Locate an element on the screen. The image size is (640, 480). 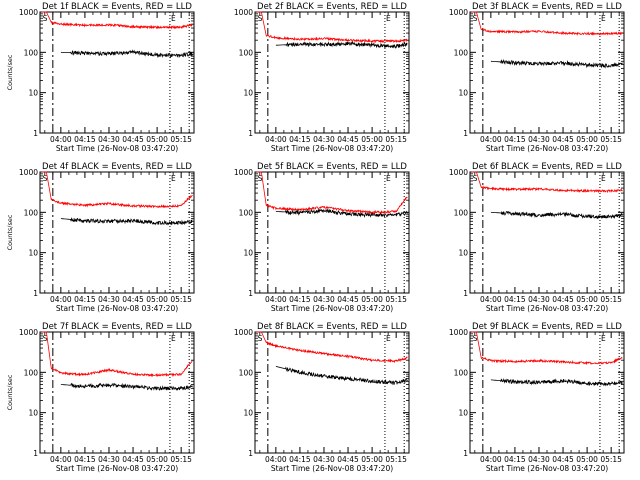
chart-title: Det 1f BLACK = Events, RED = LLD is located at coordinates (117, 7).